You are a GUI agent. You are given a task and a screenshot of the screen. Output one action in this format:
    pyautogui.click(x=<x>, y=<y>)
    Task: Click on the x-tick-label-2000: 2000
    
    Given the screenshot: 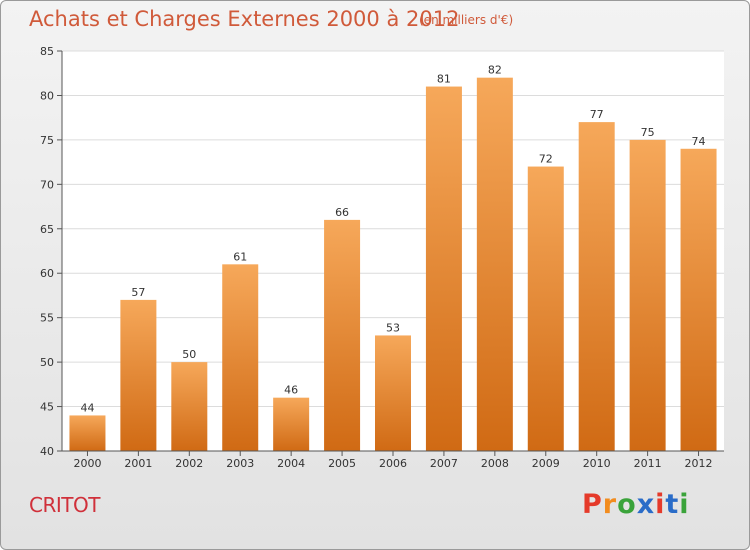 What is the action you would take?
    pyautogui.click(x=87, y=463)
    